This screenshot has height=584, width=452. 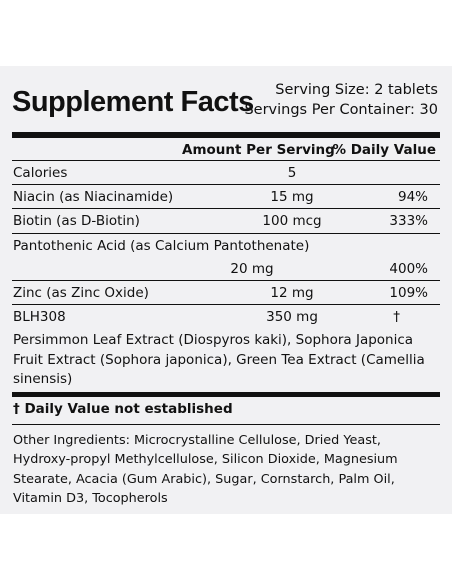 What do you see at coordinates (292, 292) in the screenshot?
I see `nutrient-amount: 12 mg` at bounding box center [292, 292].